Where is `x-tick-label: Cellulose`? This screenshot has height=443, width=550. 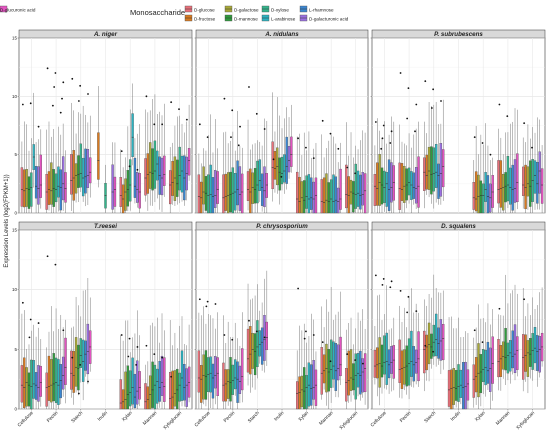
x-tick-label: Cellulose is located at coordinates (26, 419).